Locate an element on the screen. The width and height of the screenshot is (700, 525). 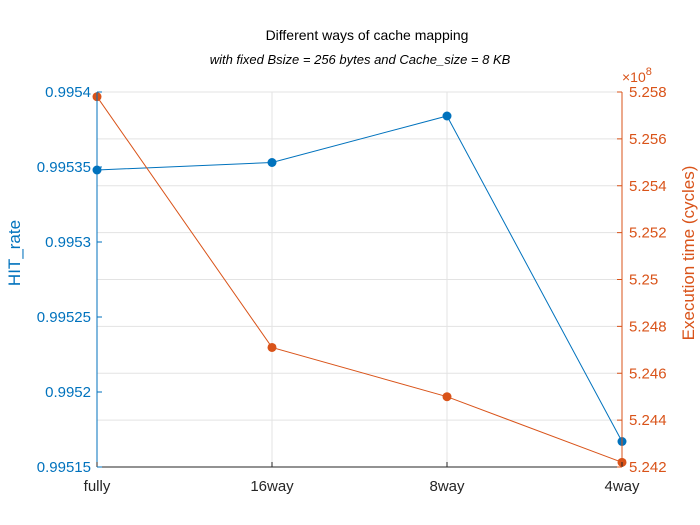
exponent-base: ×10 is located at coordinates (634, 77).